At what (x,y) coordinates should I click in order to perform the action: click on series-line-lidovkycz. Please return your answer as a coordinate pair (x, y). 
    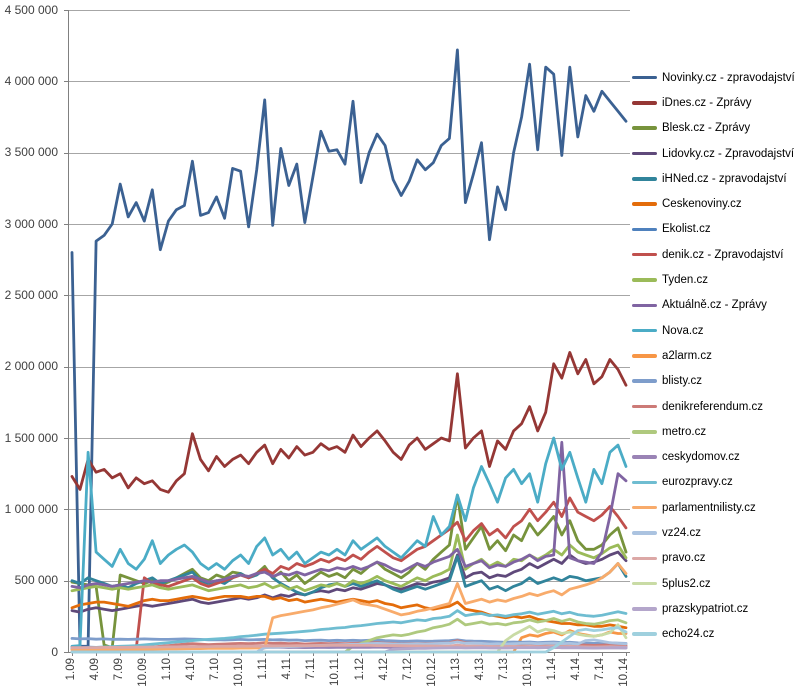
    Looking at the image, I should click on (349, 582).